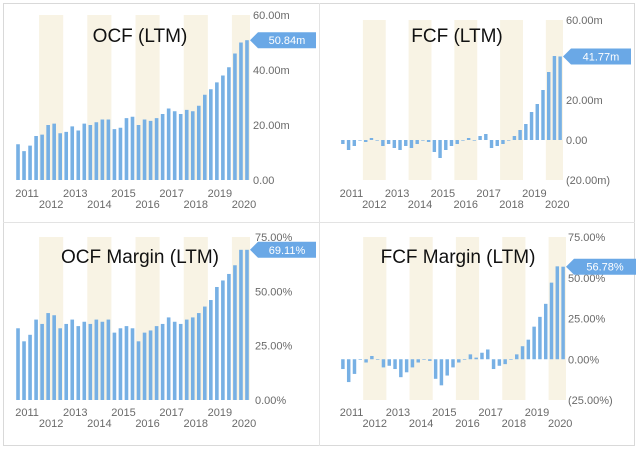 The height and width of the screenshot is (452, 640). What do you see at coordinates (583, 360) in the screenshot?
I see `y-tick-label: 0.00%` at bounding box center [583, 360].